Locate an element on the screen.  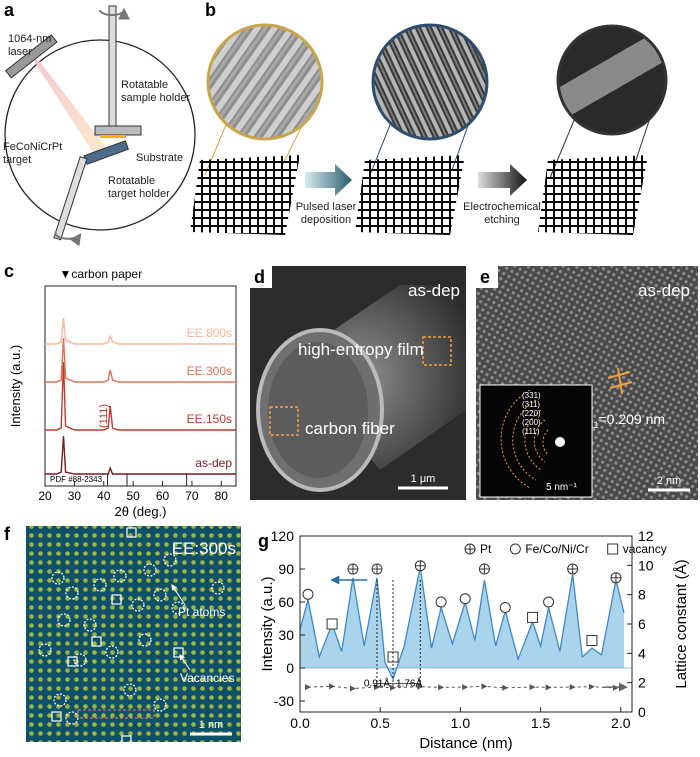
y2-tick-label: 4 is located at coordinates (642, 653).